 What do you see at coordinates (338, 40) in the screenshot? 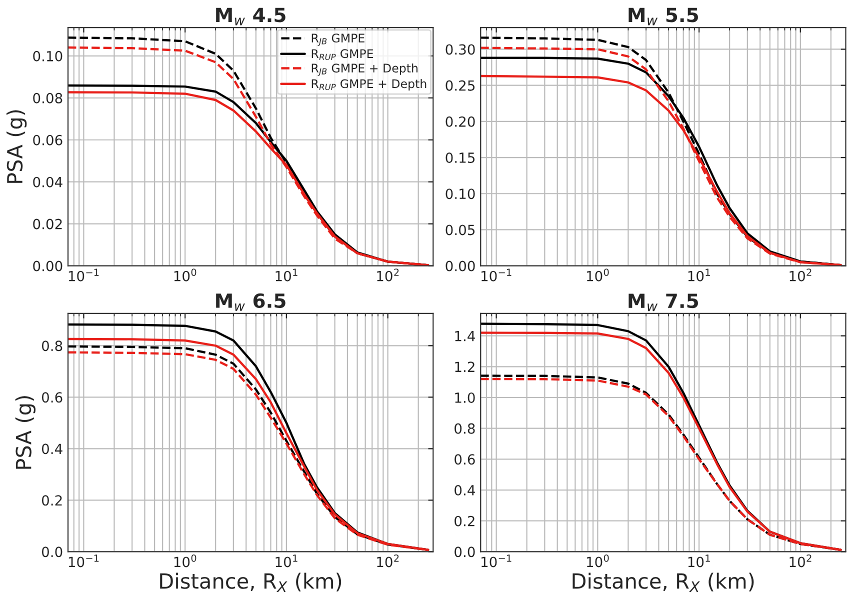
I see `legend-label: R$_{JB}$ GMPE` at bounding box center [338, 40].